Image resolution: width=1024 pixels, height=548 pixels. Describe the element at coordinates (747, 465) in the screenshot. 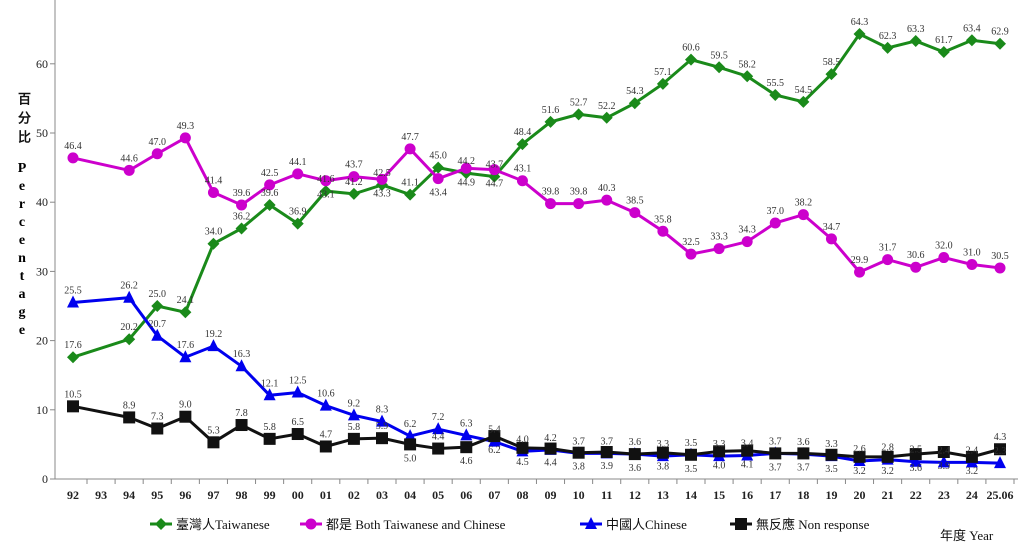

I see `data-label: 4.1` at that location.